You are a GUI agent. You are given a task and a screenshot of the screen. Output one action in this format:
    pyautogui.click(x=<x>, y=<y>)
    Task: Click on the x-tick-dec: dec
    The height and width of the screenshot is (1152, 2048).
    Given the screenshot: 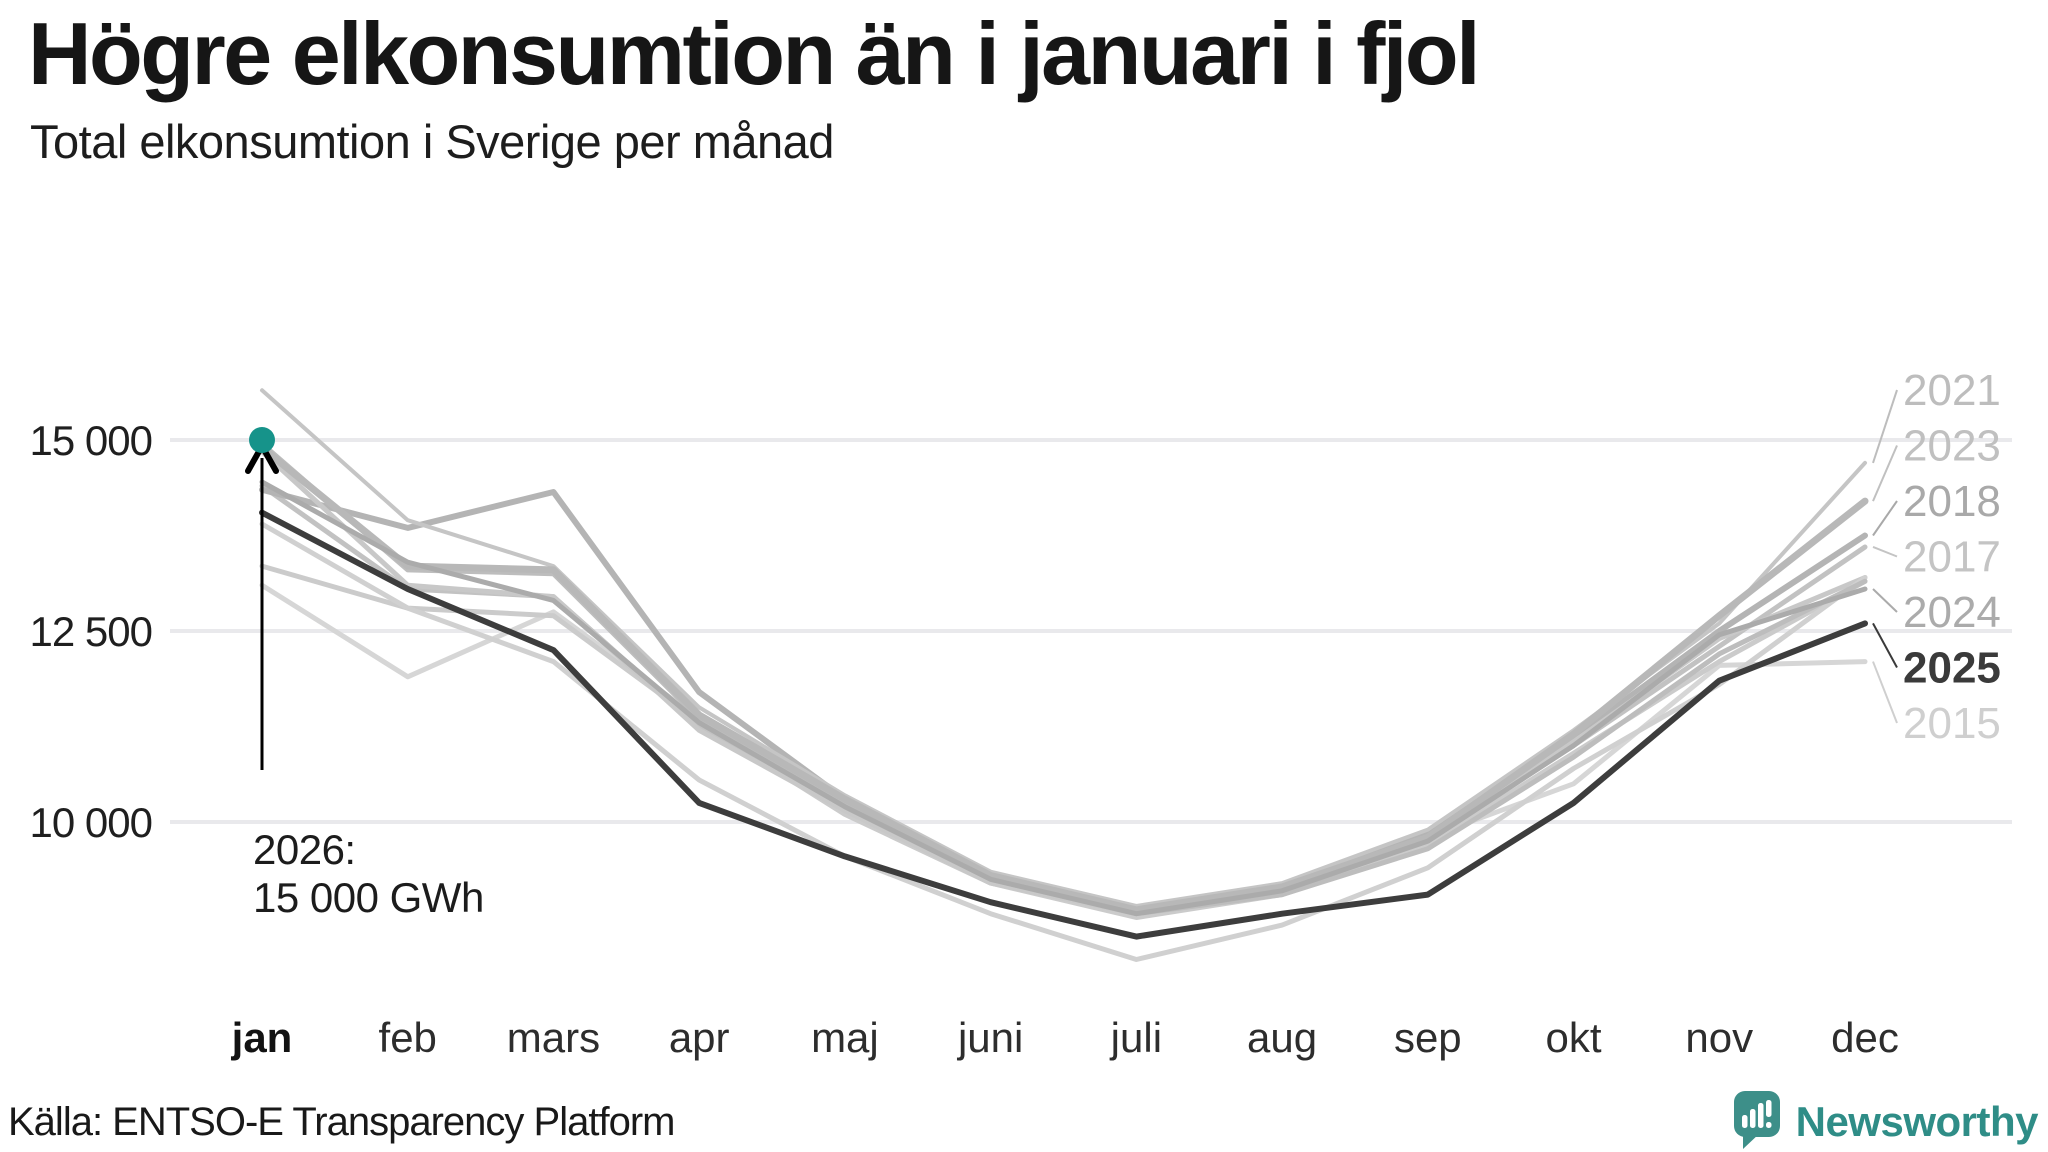 What is the action you would take?
    pyautogui.click(x=1865, y=1037)
    